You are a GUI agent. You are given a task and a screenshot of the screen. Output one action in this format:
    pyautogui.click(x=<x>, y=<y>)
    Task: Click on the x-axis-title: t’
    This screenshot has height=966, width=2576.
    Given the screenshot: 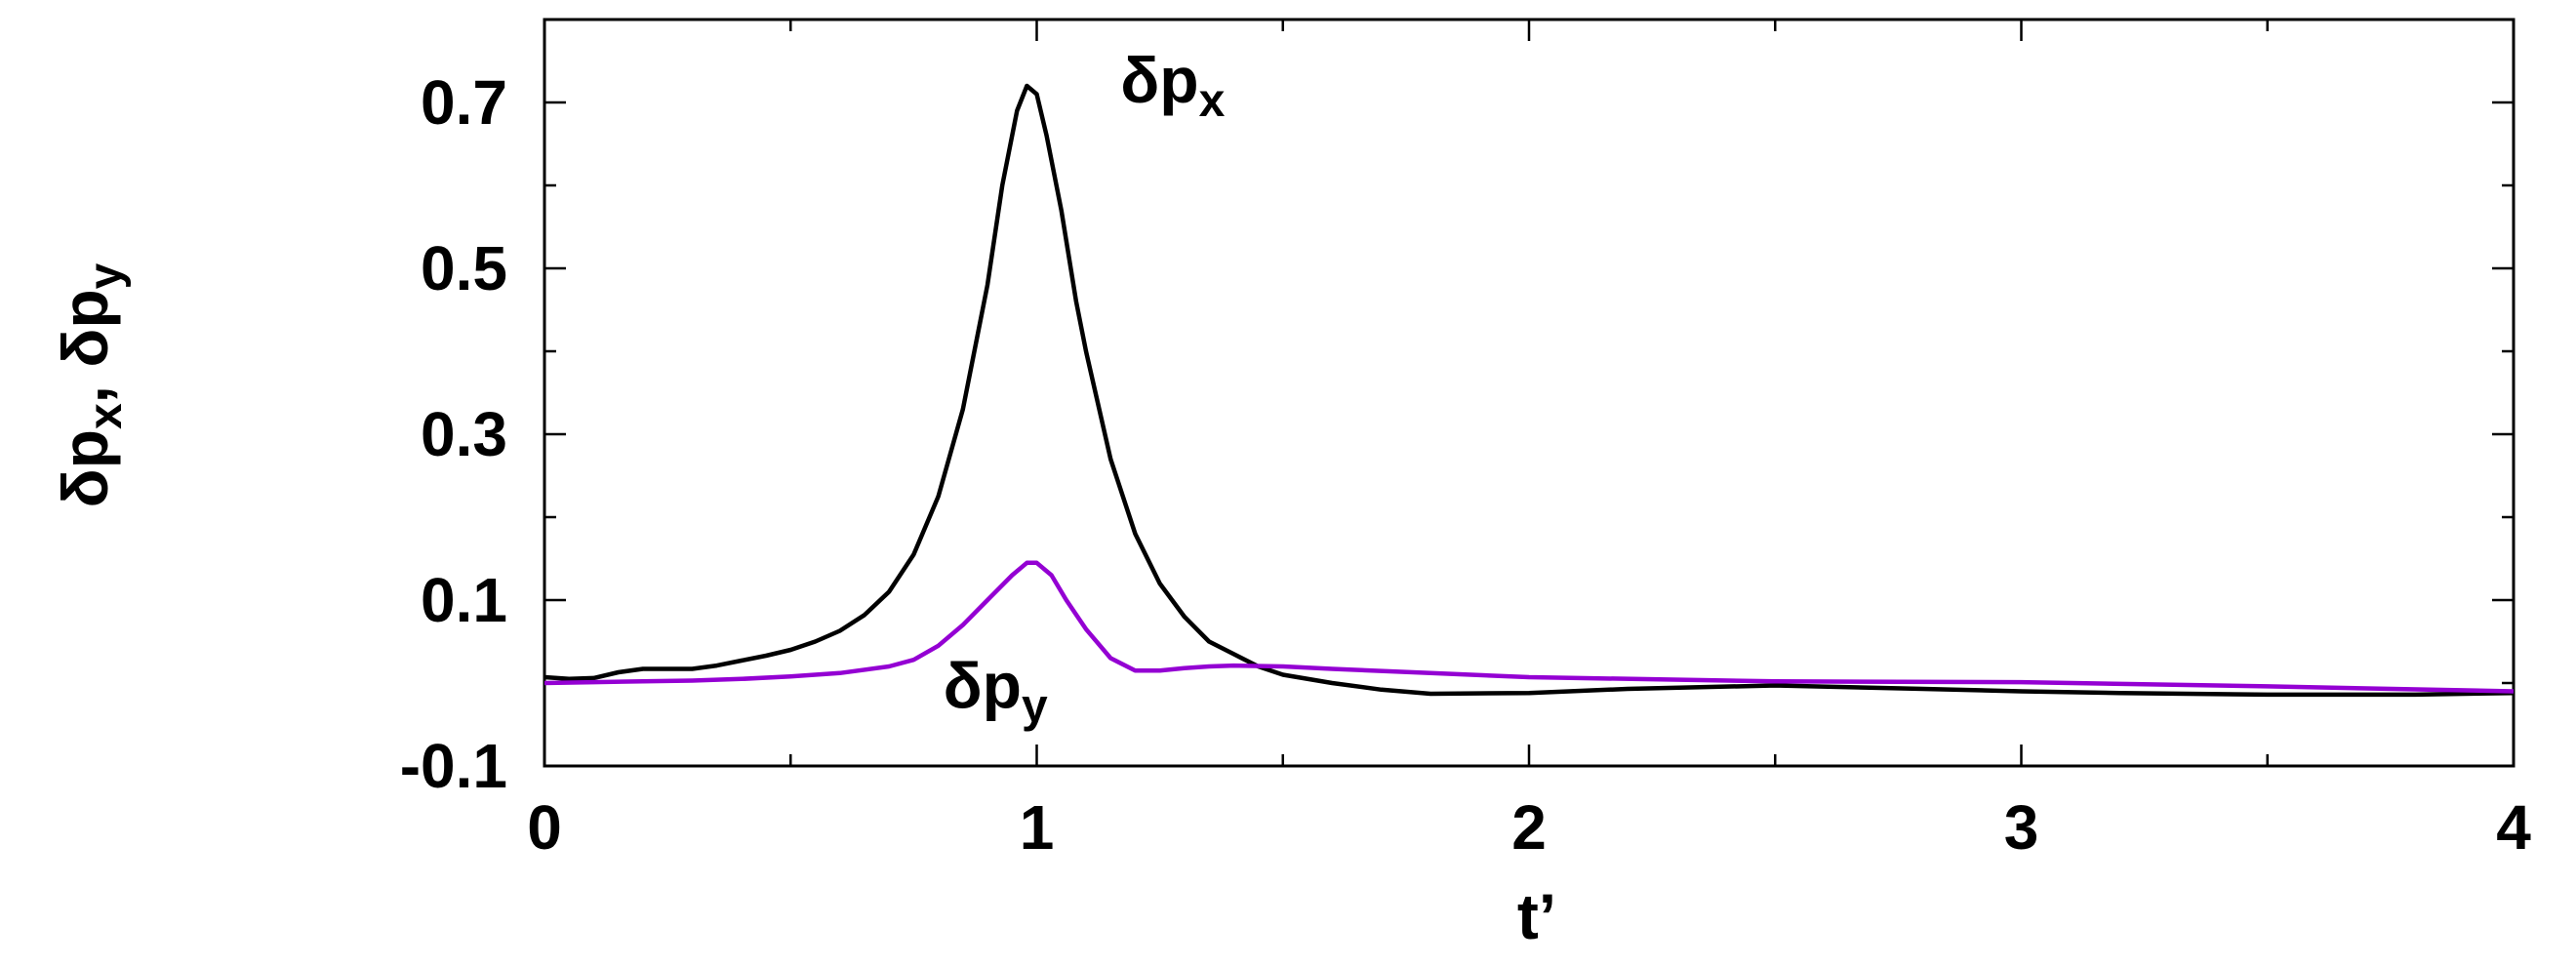 What is the action you would take?
    pyautogui.click(x=1536, y=916)
    